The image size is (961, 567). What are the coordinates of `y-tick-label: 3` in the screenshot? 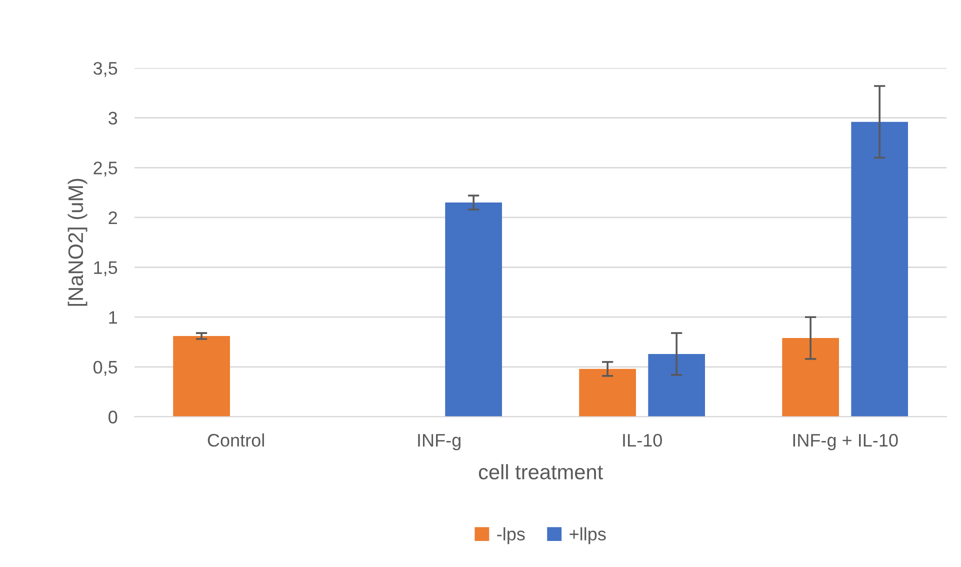 It's located at (113, 118).